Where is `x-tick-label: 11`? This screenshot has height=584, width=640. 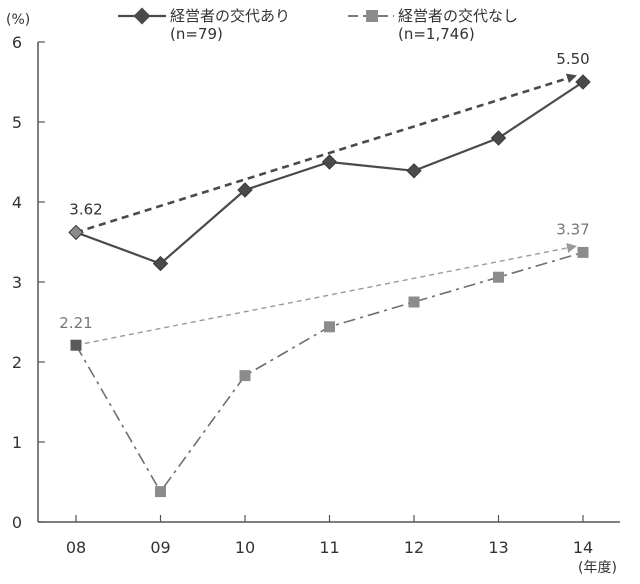
x-tick-label: 11 is located at coordinates (329, 547).